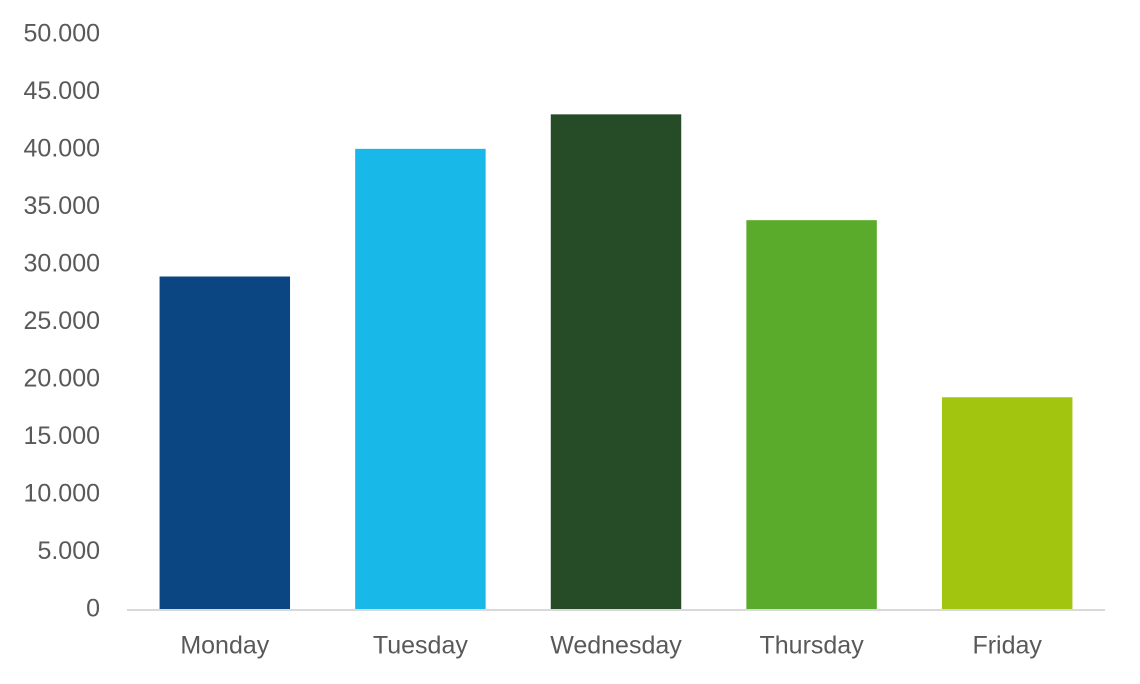  I want to click on y-tick-label: 40.000, so click(62, 149).